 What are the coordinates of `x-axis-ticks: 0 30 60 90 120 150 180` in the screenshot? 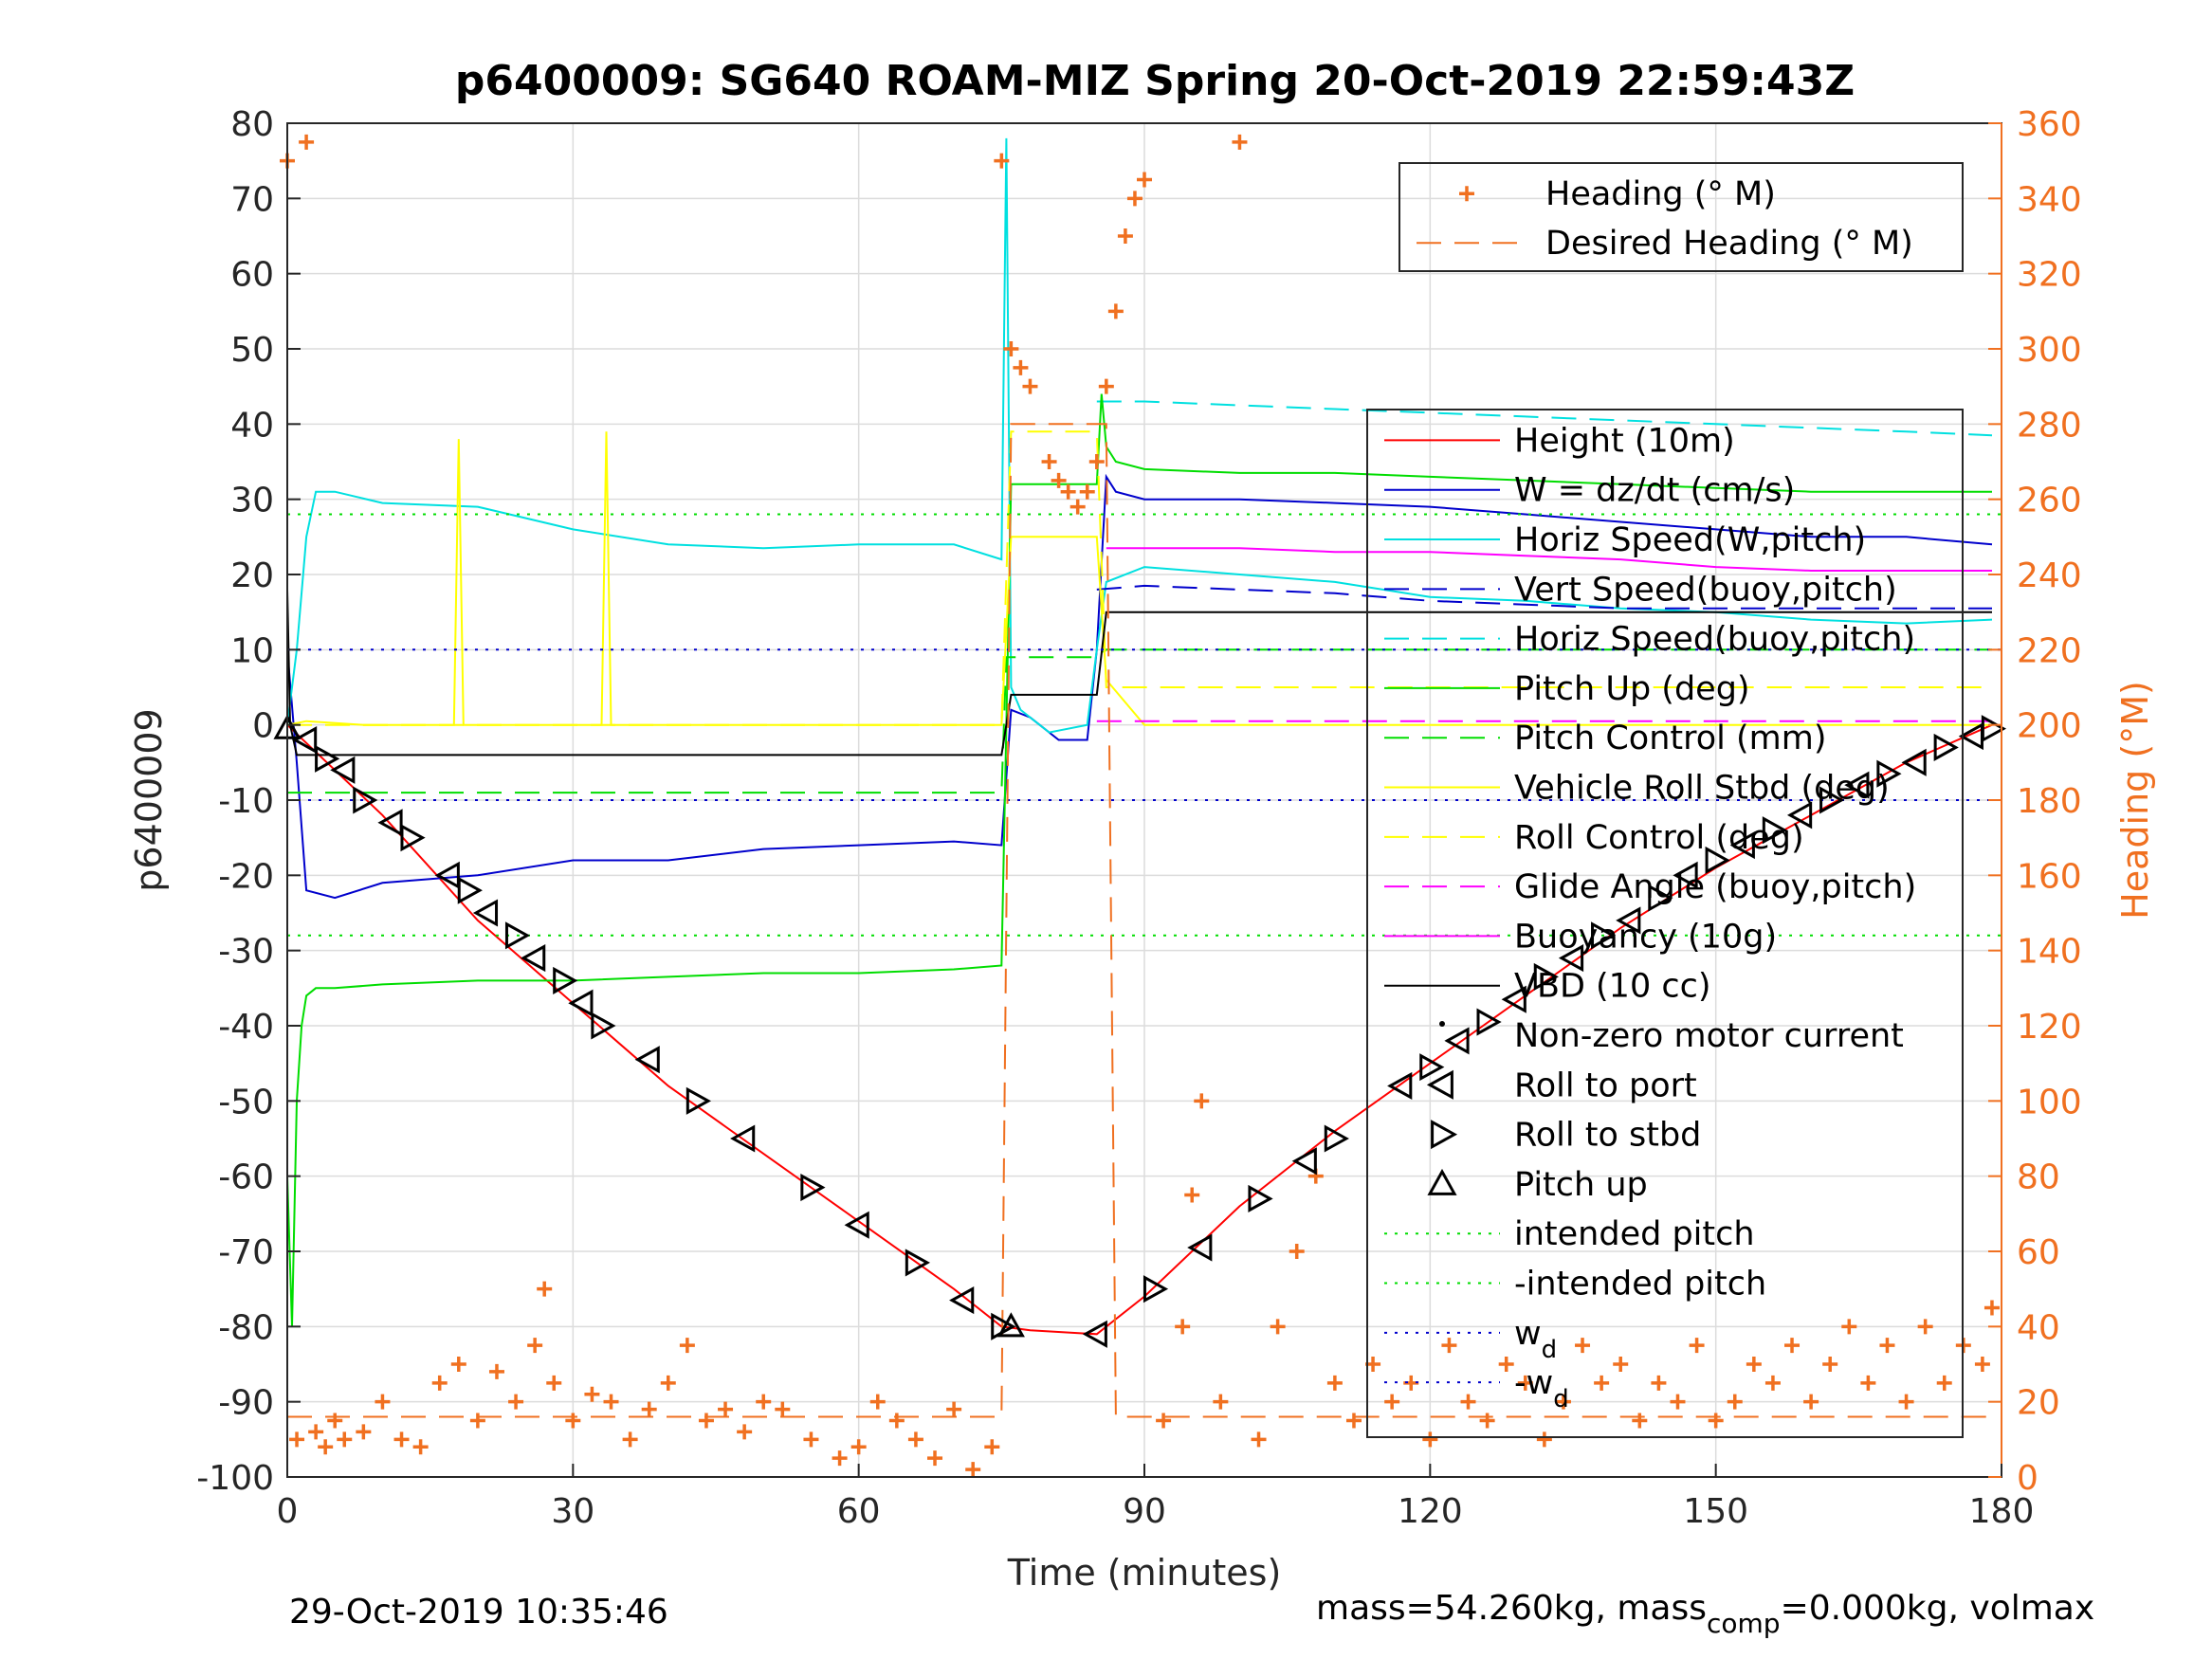 It's located at (1156, 1497).